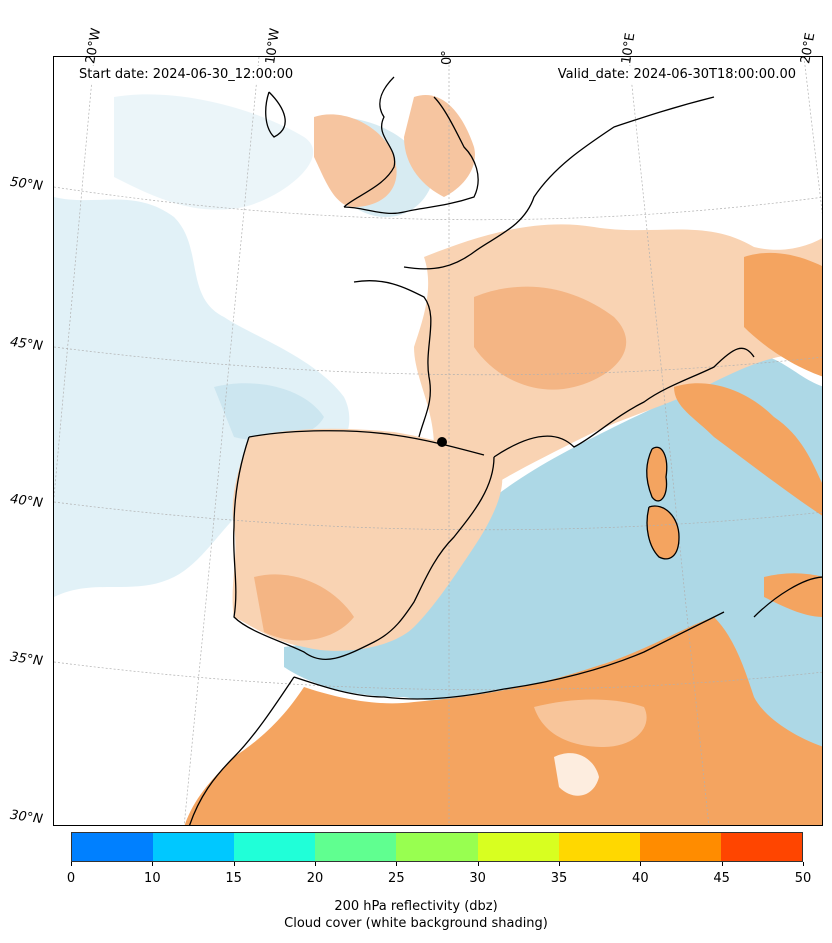 Image resolution: width=832 pixels, height=943 pixels. Describe the element at coordinates (71, 878) in the screenshot. I see `colorbar-tick-label: 0` at that location.